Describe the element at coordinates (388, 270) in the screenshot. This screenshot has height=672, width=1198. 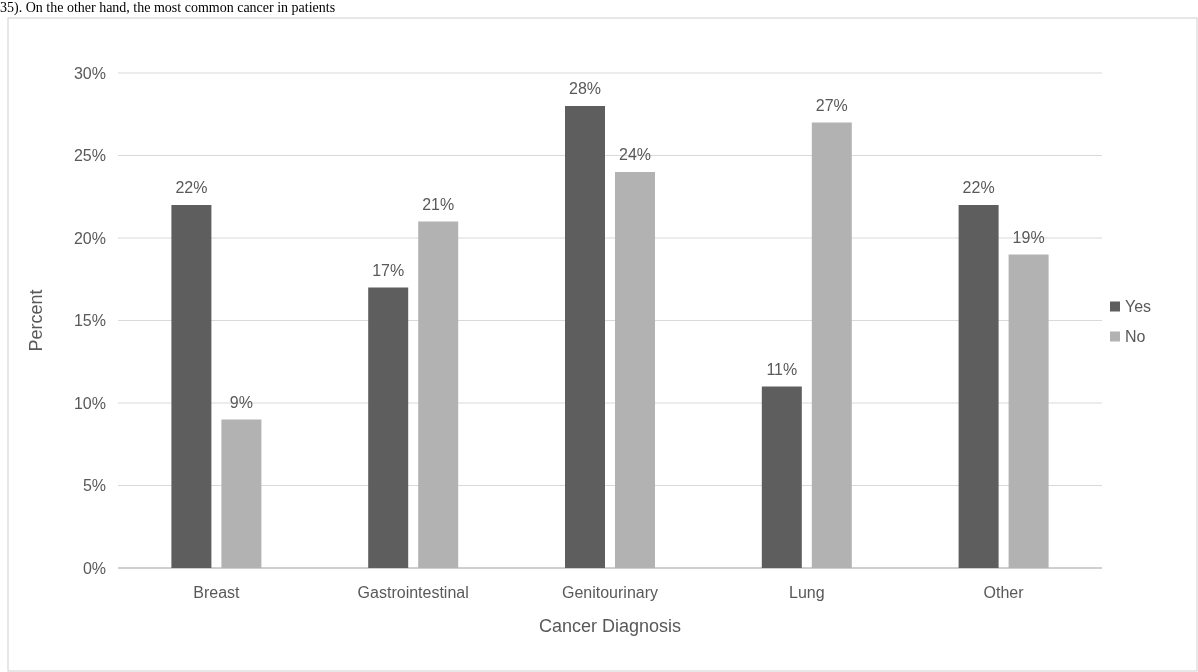
I see `text: 17%` at that location.